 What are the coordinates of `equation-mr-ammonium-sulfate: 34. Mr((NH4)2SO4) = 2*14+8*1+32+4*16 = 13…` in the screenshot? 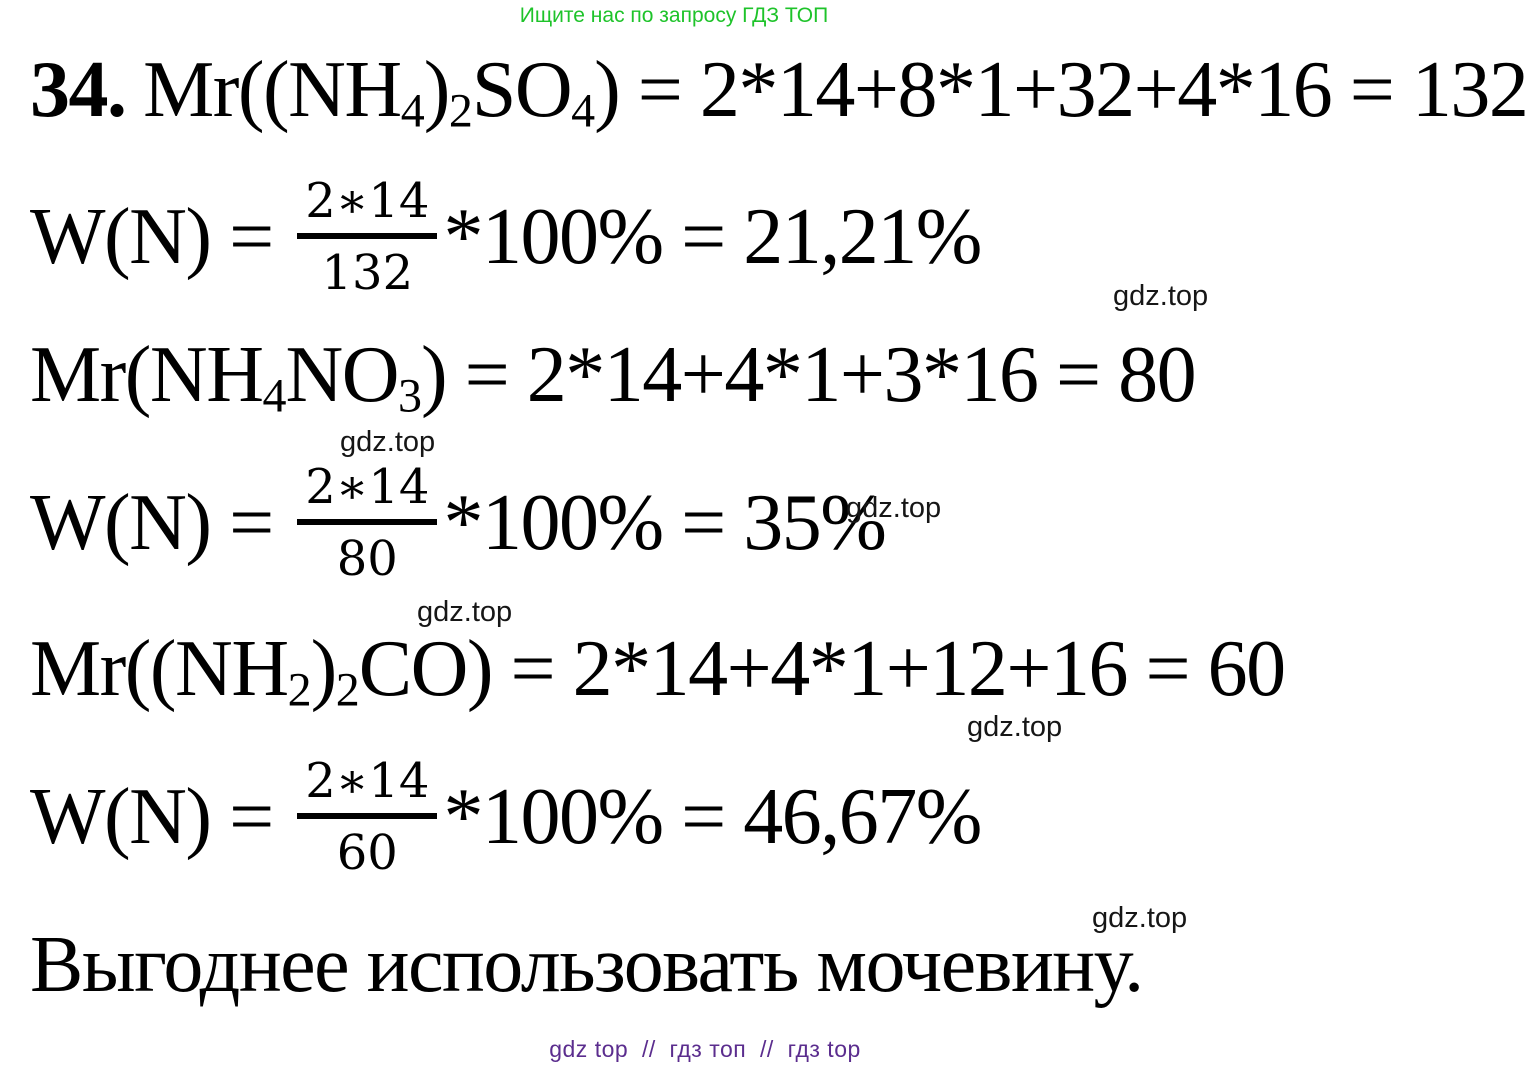 It's located at (779, 92).